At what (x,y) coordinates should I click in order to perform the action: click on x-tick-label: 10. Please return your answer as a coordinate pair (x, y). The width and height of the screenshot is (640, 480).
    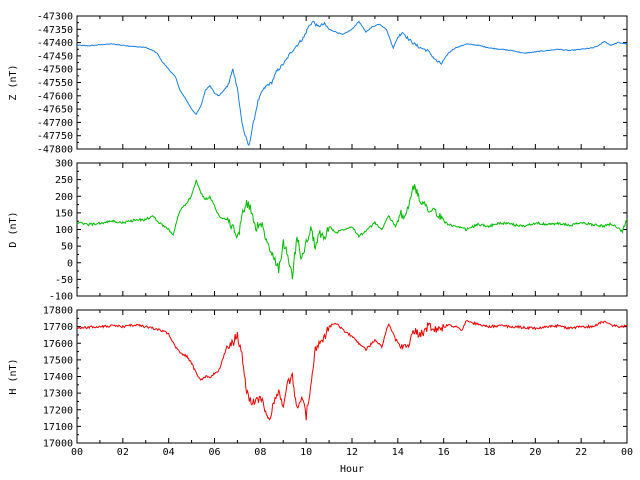
    Looking at the image, I should click on (306, 452).